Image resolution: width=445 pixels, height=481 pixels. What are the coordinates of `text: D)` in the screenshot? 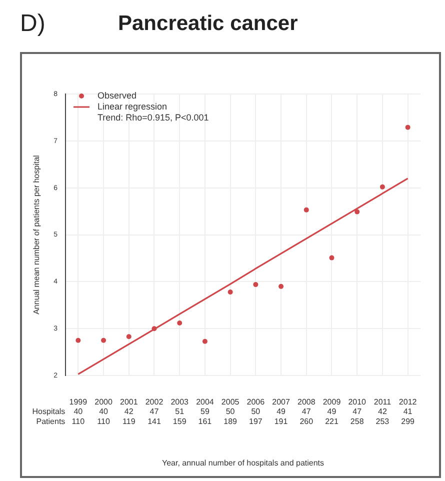 It's located at (33, 24).